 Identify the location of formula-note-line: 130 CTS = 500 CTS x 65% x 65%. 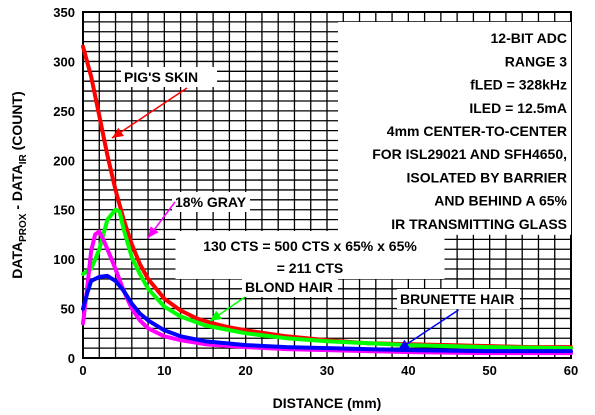
(310, 246).